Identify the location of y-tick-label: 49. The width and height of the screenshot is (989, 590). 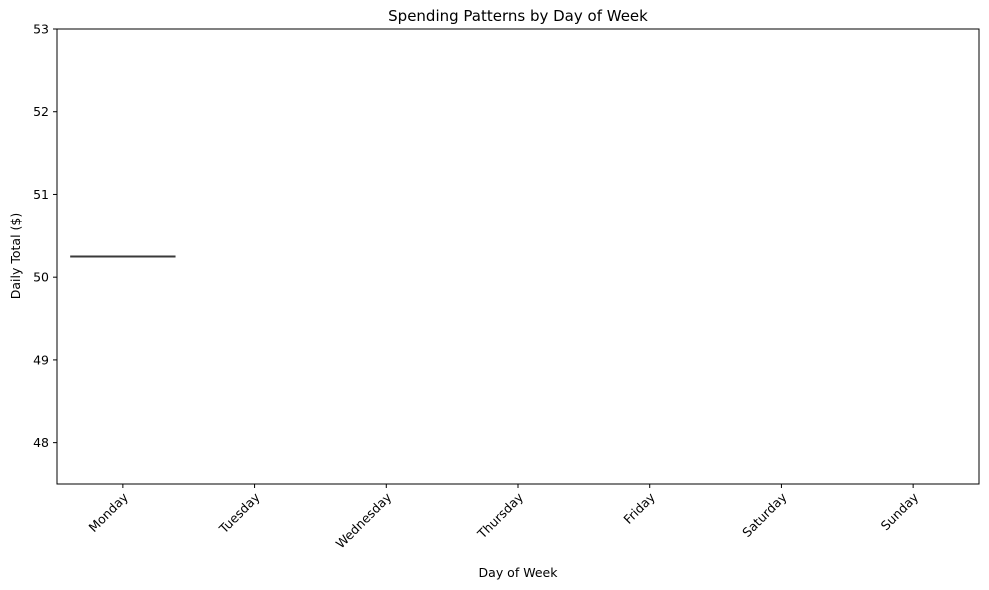
(41, 359).